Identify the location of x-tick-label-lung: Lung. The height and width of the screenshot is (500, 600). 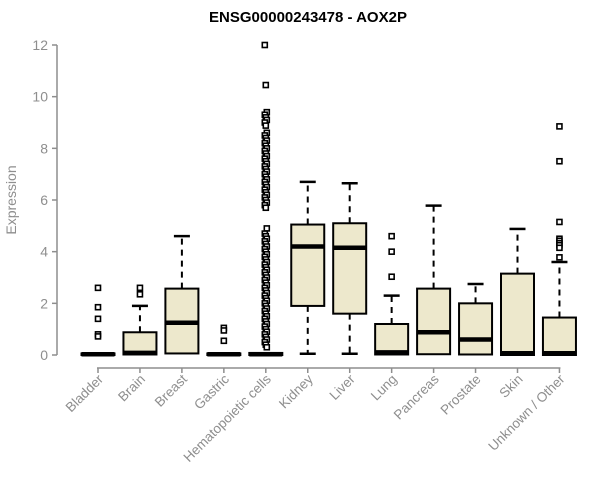
(384, 388).